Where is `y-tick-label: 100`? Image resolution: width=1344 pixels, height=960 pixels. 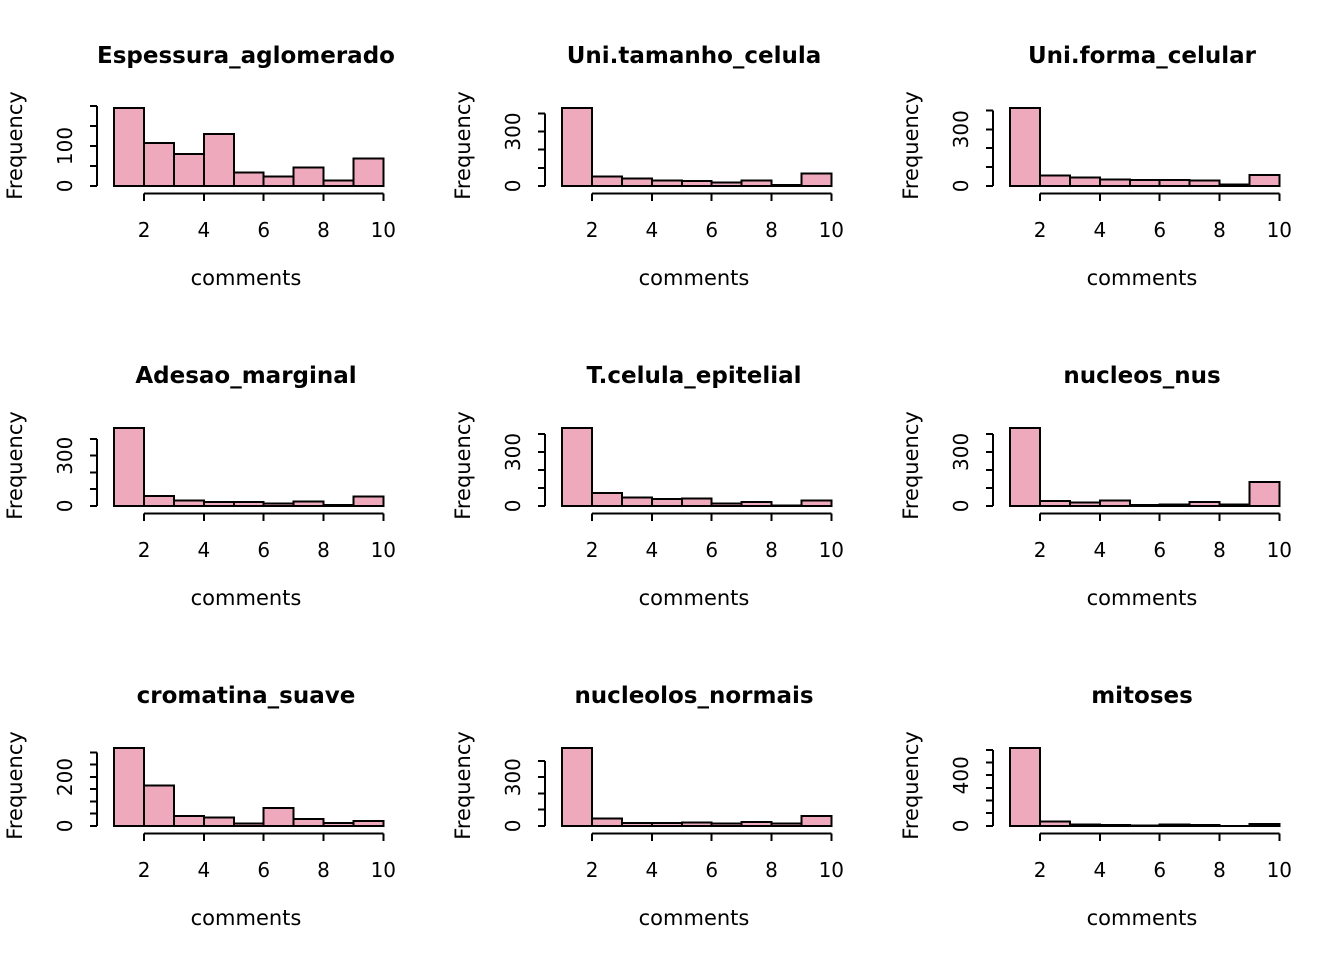 y-tick-label: 100 is located at coordinates (65, 146).